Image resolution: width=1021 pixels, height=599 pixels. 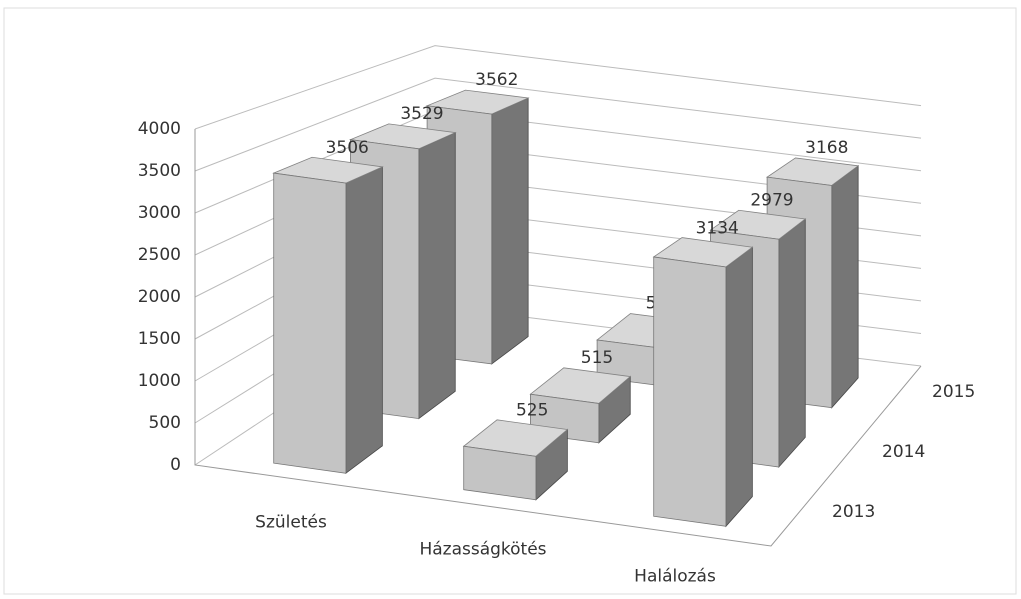 I want to click on x-tick-label: Házasságkötés, so click(x=482, y=550).